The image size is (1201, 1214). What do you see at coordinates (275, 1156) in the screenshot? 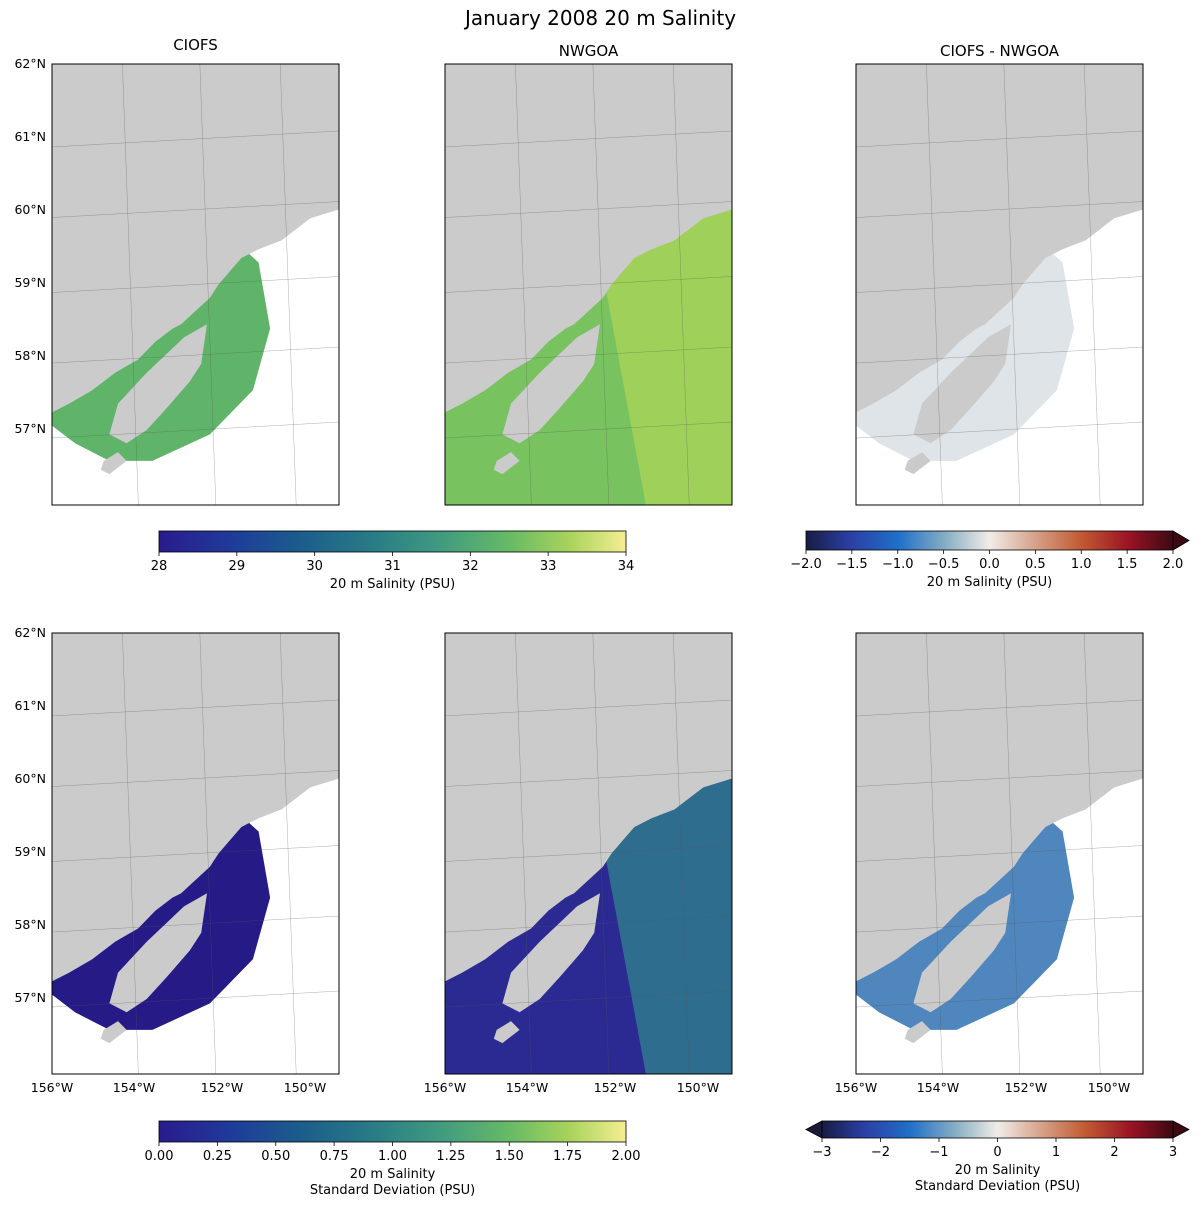
I see `colorbar-tick-label: 0.50` at bounding box center [275, 1156].